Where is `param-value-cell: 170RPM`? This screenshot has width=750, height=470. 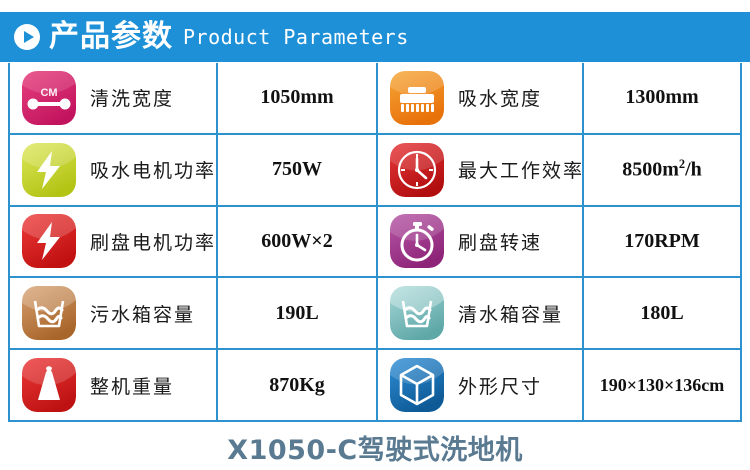
param-value-cell: 170RPM is located at coordinates (661, 241).